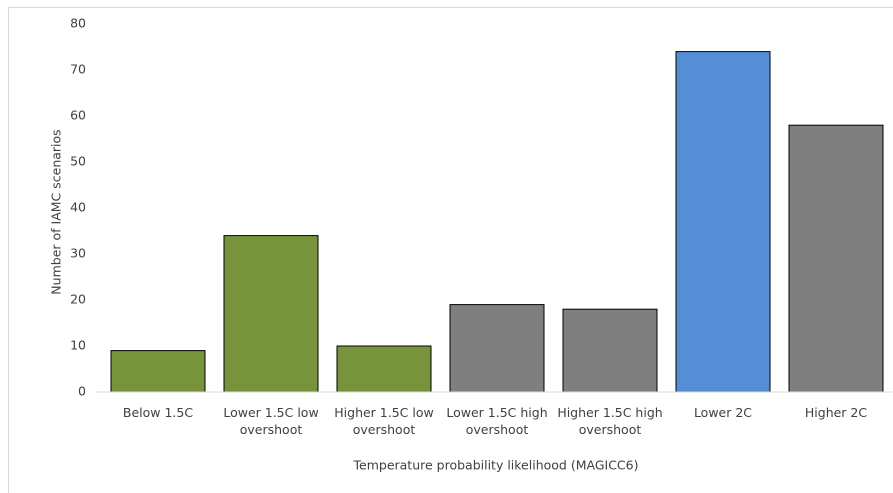 Image resolution: width=893 pixels, height=493 pixels. What do you see at coordinates (78, 299) in the screenshot?
I see `y-tick-label: 20` at bounding box center [78, 299].